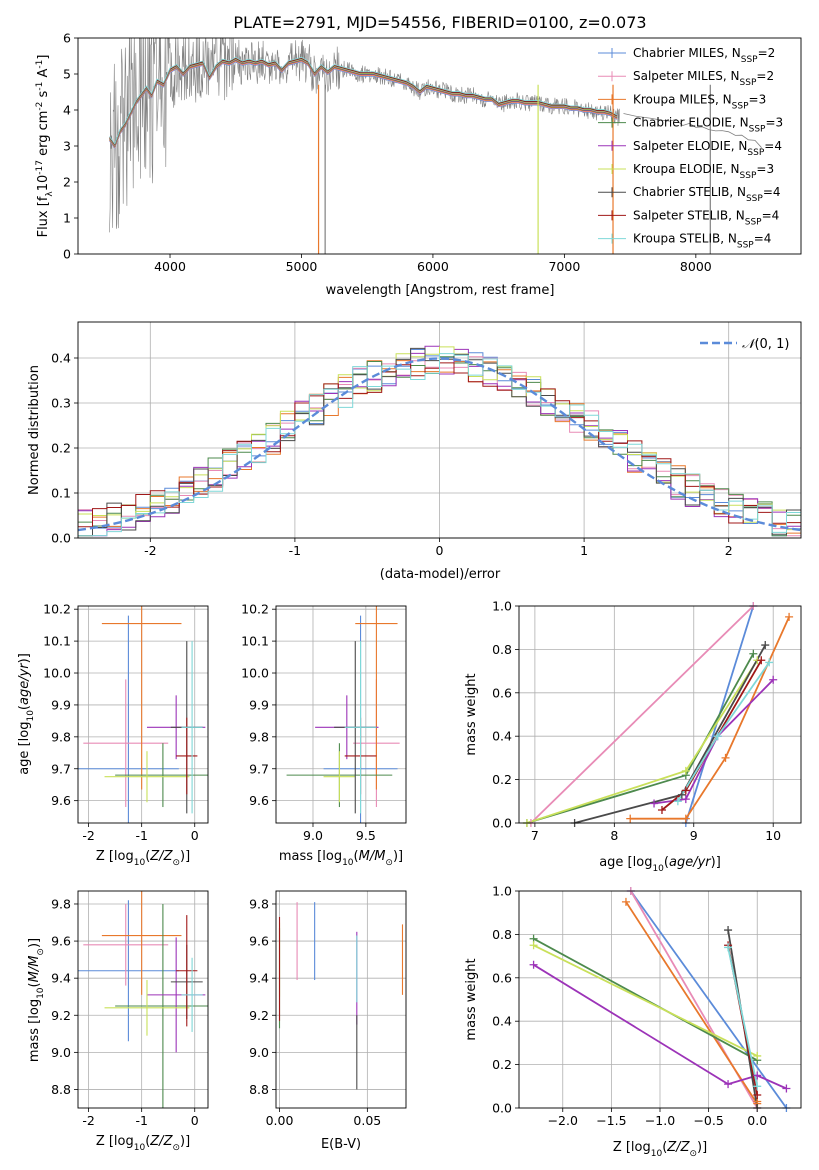 Image resolution: width=819 pixels, height=1170 pixels. What do you see at coordinates (280, 1120) in the screenshot?
I see `x-tick-label: 0.00` at bounding box center [280, 1120].